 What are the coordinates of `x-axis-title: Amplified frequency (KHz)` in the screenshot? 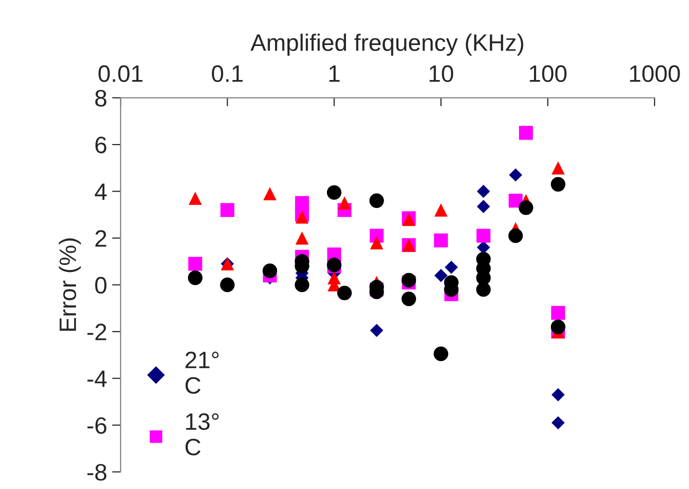 It's located at (387, 45).